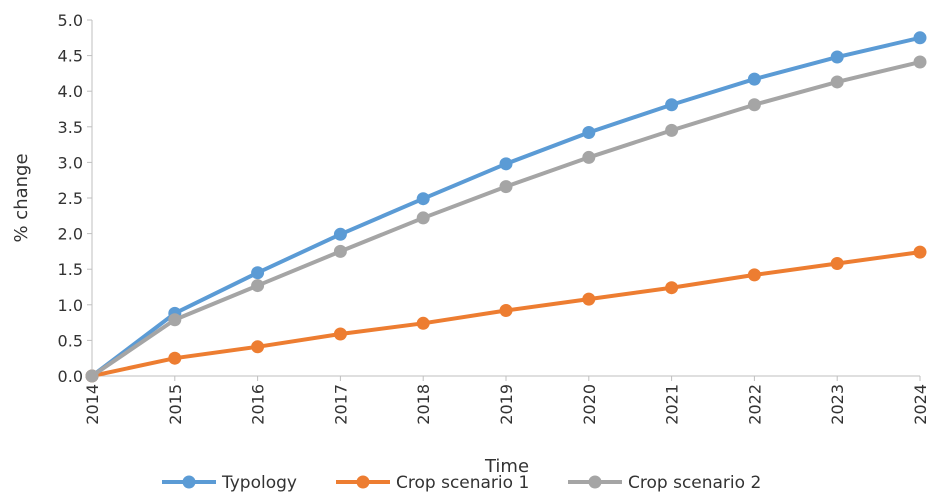  Describe the element at coordinates (175, 404) in the screenshot. I see `x-tick-label: 2015` at that location.